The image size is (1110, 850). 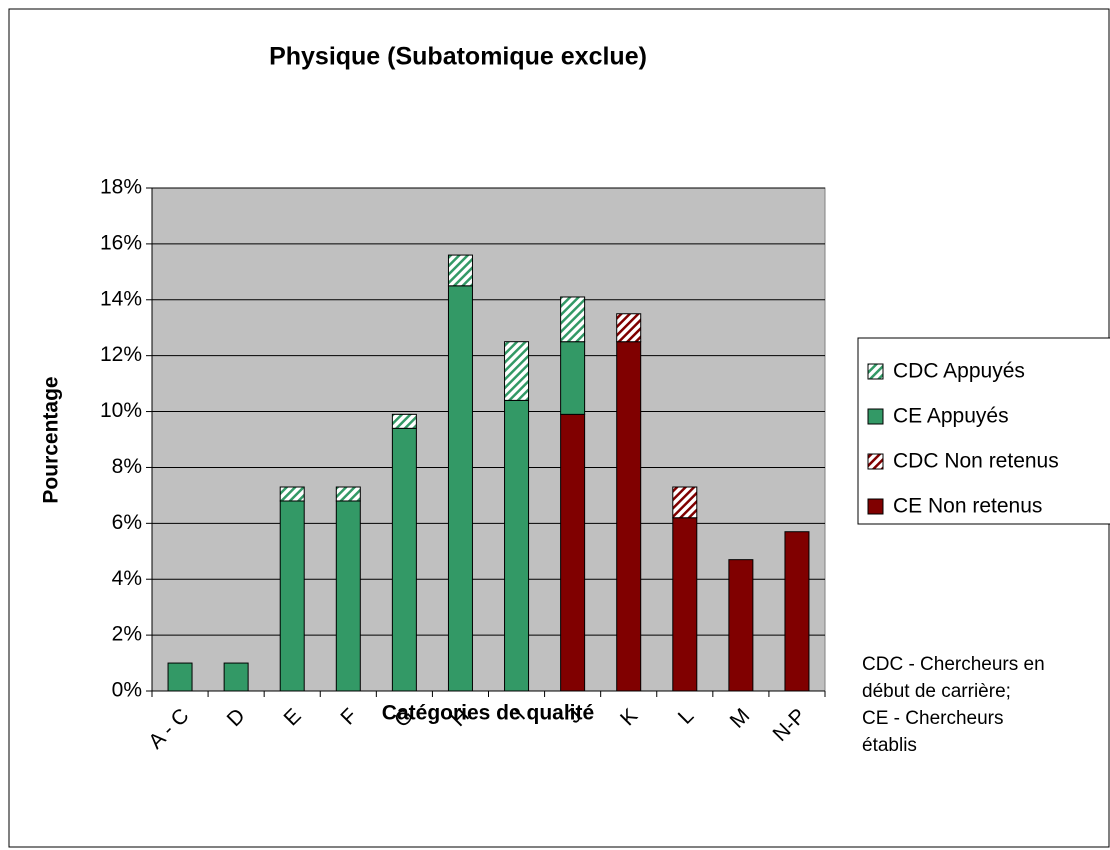 What do you see at coordinates (951, 416) in the screenshot?
I see `legend-label: CE Appuyés` at bounding box center [951, 416].